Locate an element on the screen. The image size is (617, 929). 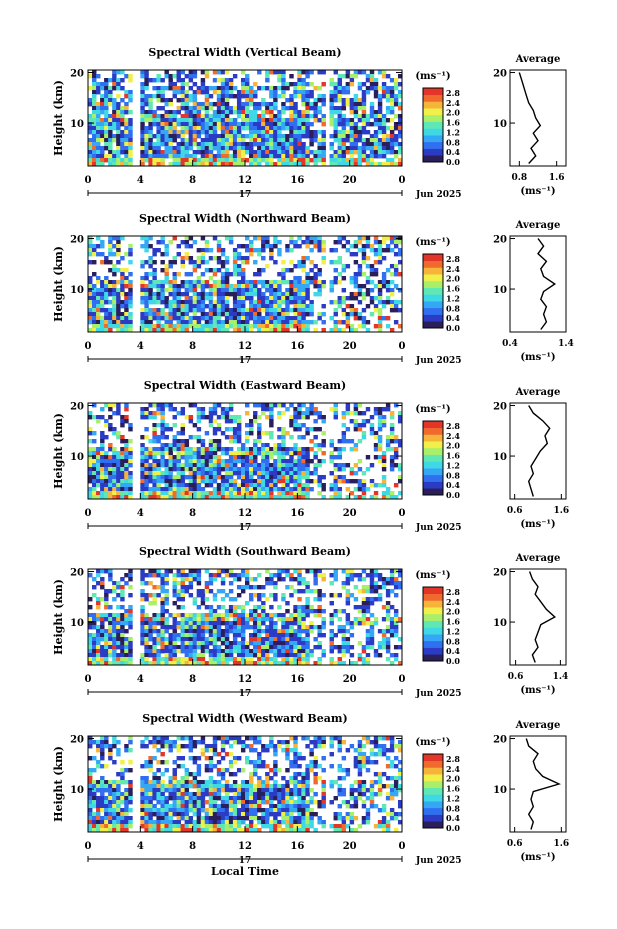
profile-frame is located at coordinates (538, 451).